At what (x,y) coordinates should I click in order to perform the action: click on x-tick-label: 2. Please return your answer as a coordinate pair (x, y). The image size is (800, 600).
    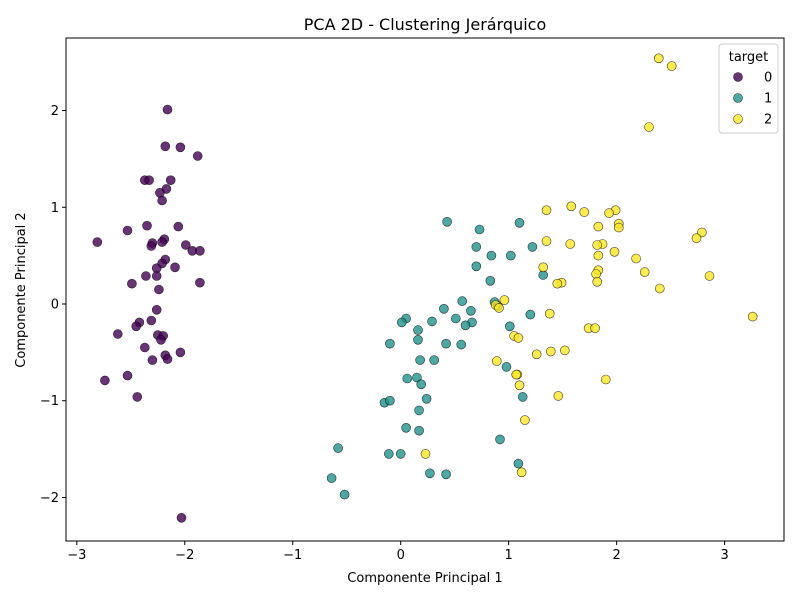
    Looking at the image, I should click on (617, 555).